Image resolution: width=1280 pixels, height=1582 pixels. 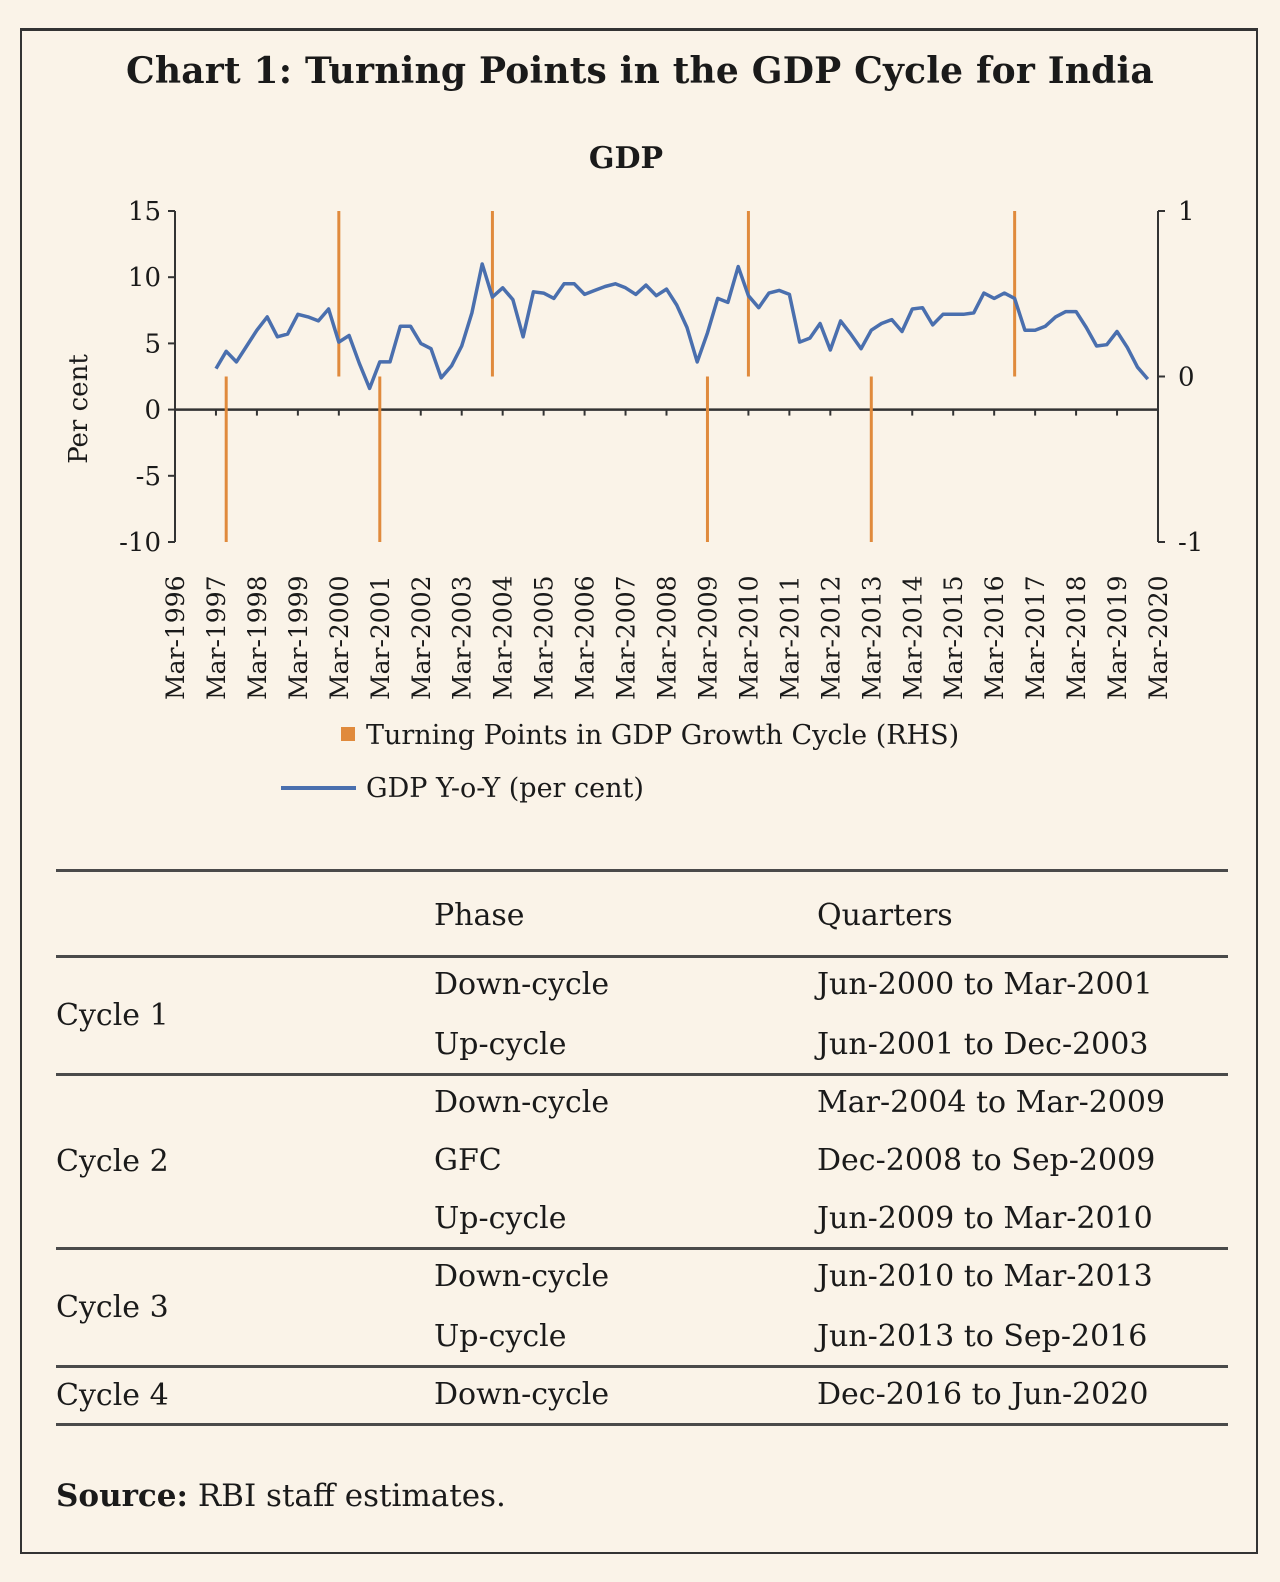 What do you see at coordinates (789, 637) in the screenshot?
I see `x-tick-label: Mar-2011` at bounding box center [789, 637].